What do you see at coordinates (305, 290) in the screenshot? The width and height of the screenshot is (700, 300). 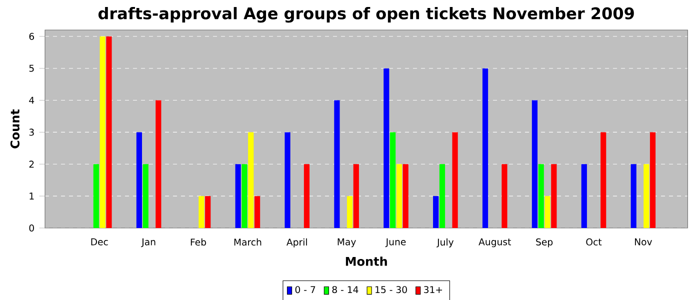 I see `legend-label: 0 - 7` at bounding box center [305, 290].